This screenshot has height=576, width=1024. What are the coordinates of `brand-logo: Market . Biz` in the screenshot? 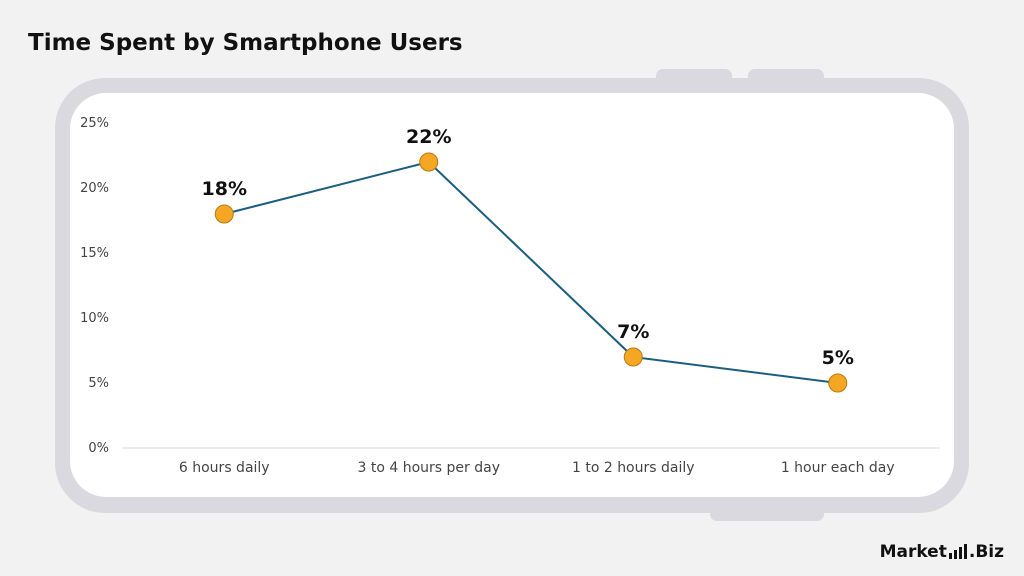 It's located at (942, 552).